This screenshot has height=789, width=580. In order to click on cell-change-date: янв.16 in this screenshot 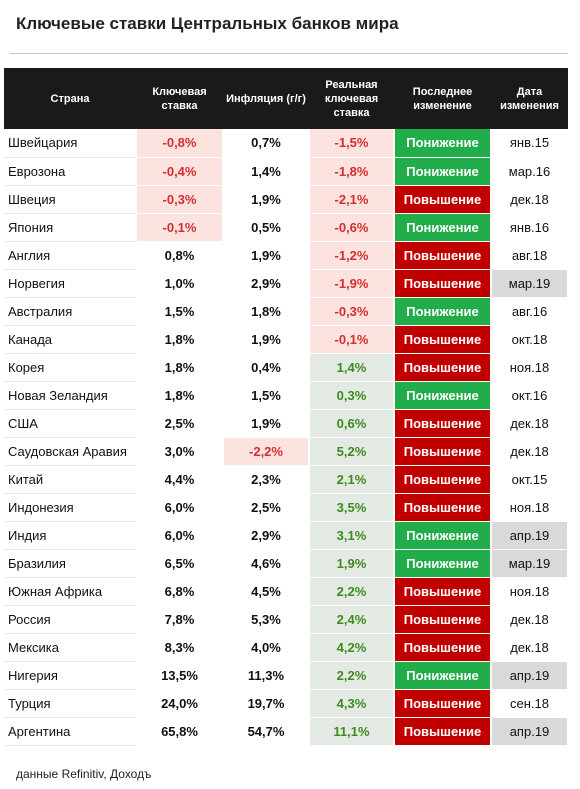, I will do `click(530, 227)`.